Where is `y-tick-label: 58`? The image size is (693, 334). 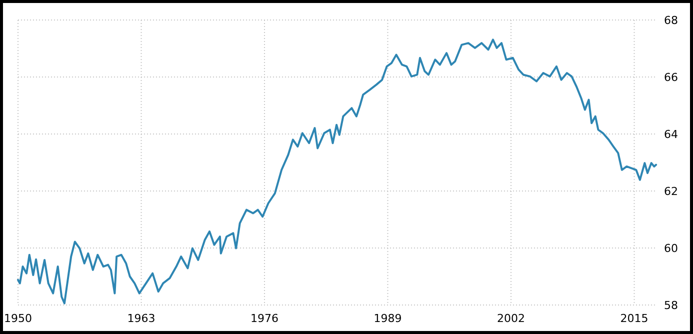
y-tick-label: 58 is located at coordinates (671, 305).